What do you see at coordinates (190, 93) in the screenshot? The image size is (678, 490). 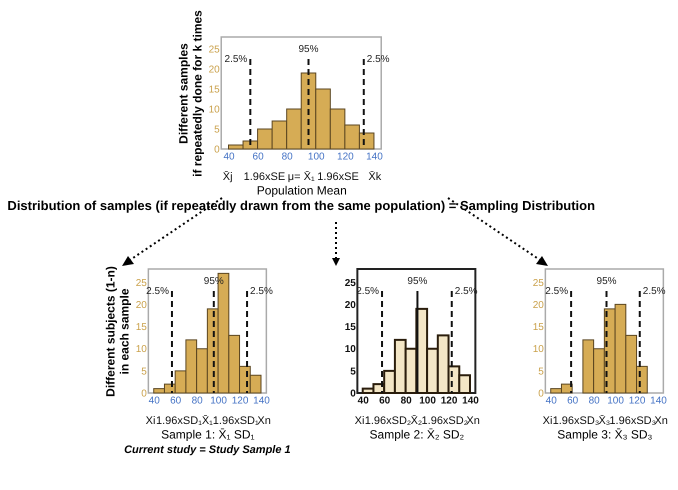 I see `y-axis-title: Different samples if repeatedly done for k times` at bounding box center [190, 93].